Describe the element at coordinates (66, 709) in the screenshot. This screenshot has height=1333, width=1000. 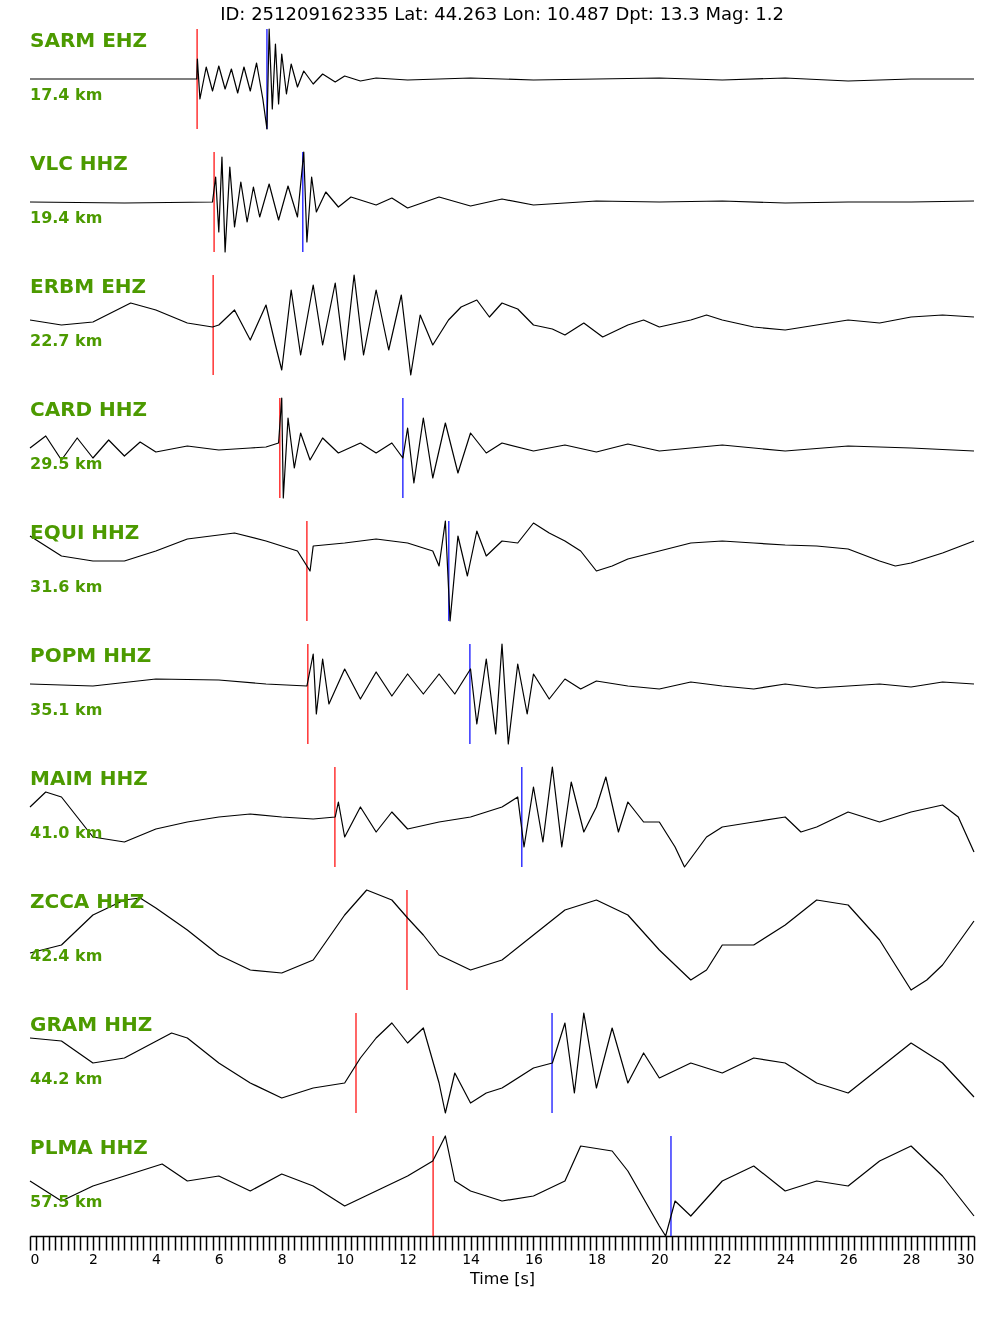
I see `annotation: 35.1 km` at that location.